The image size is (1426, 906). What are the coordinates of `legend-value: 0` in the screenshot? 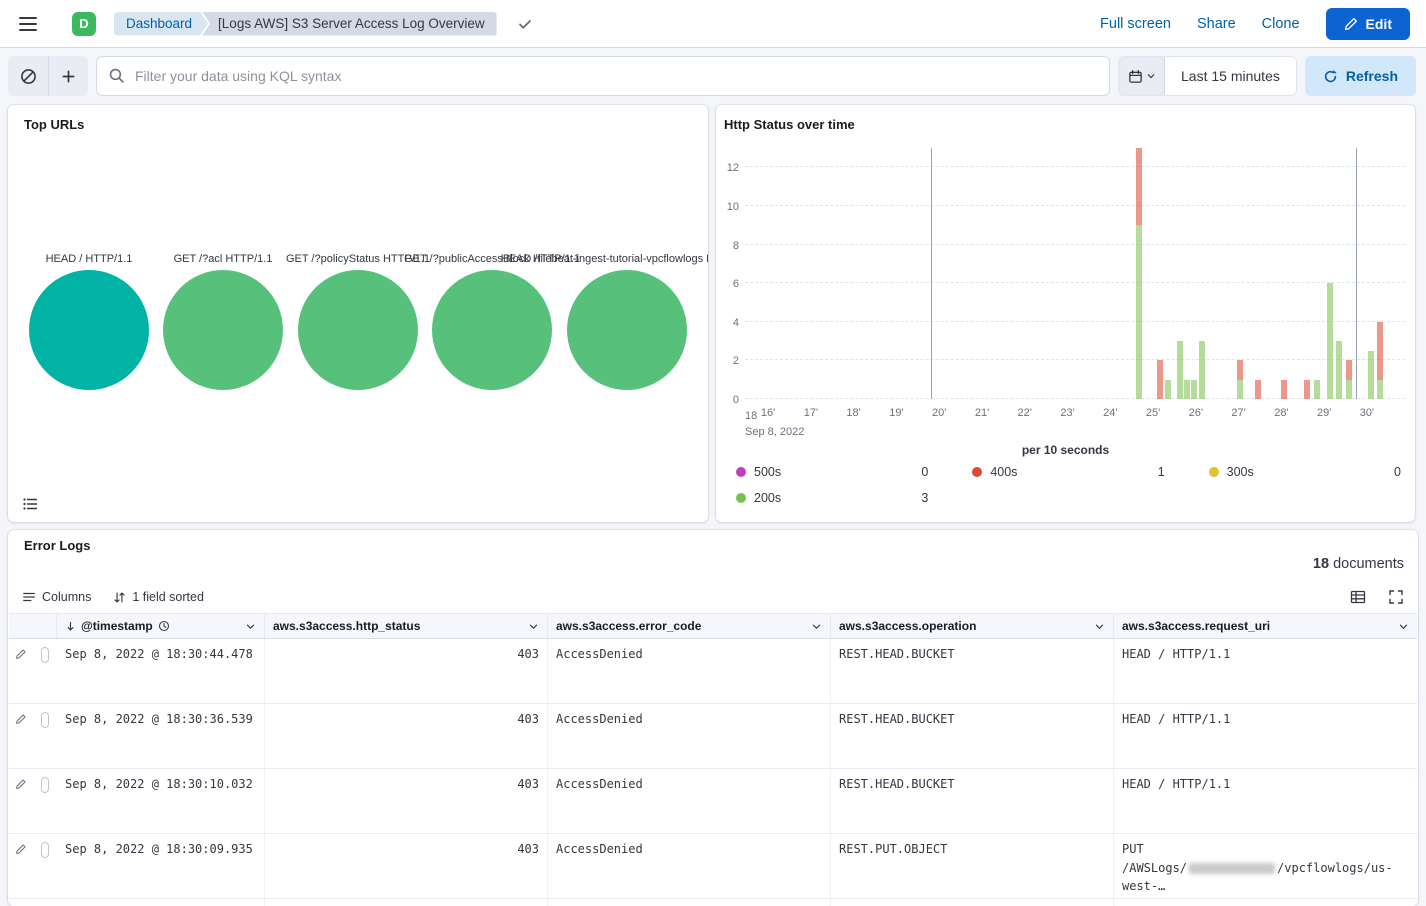 It's located at (925, 472).